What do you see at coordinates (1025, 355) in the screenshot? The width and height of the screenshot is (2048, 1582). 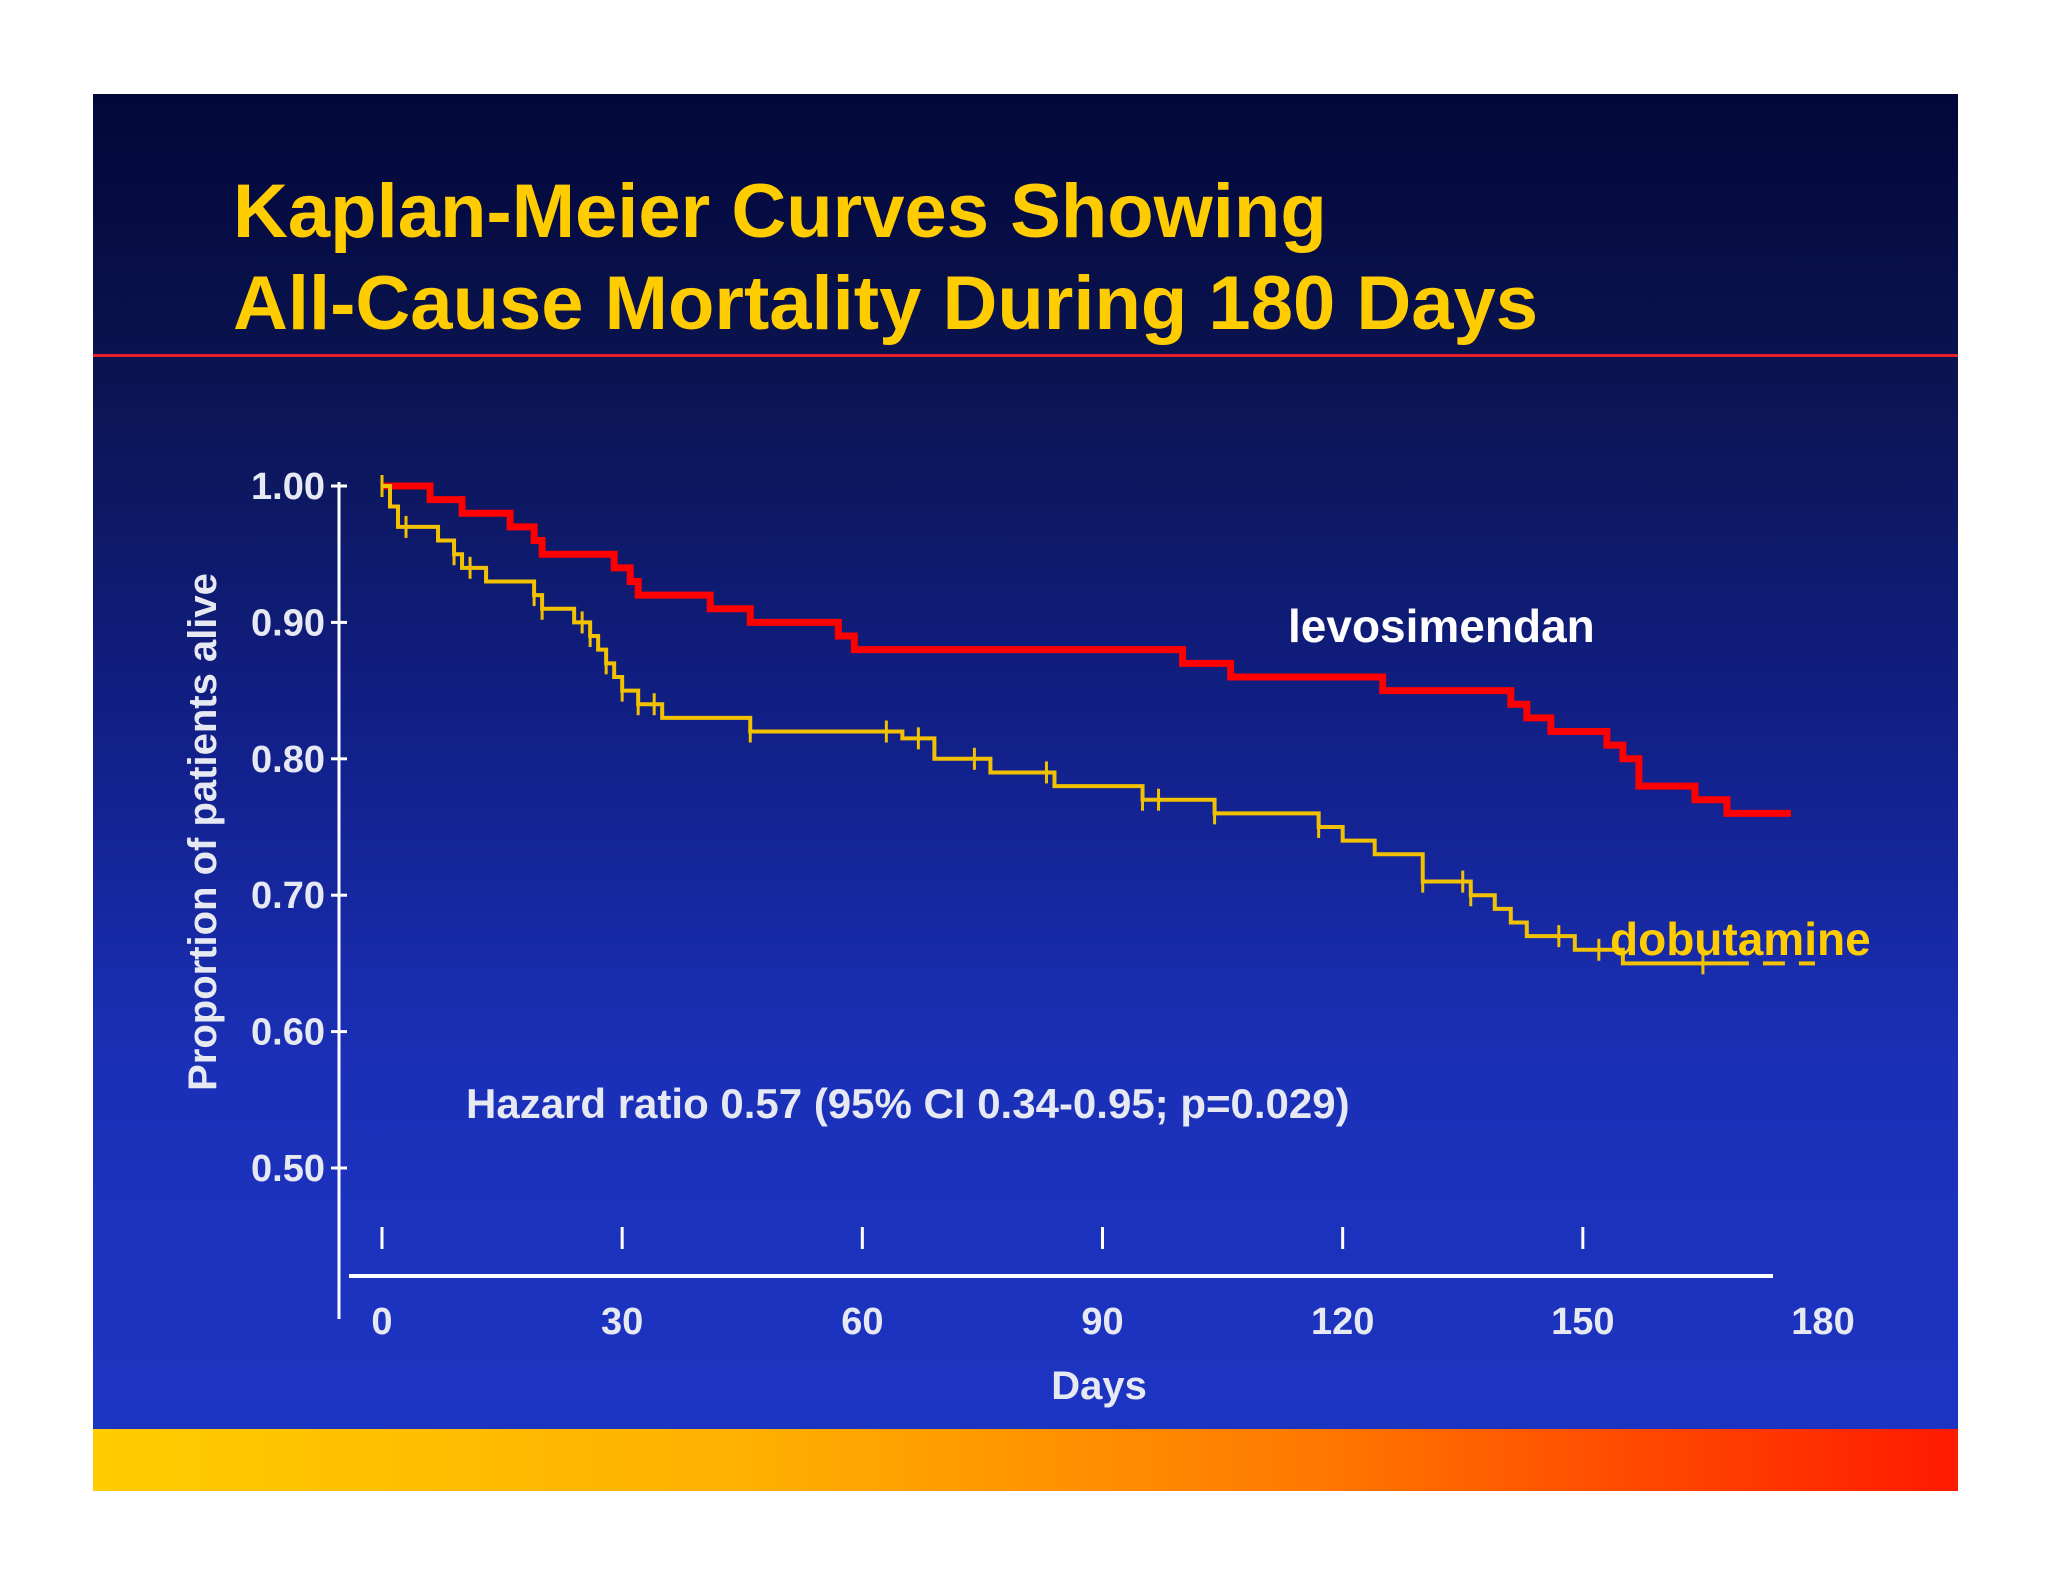 I see `title-rule` at bounding box center [1025, 355].